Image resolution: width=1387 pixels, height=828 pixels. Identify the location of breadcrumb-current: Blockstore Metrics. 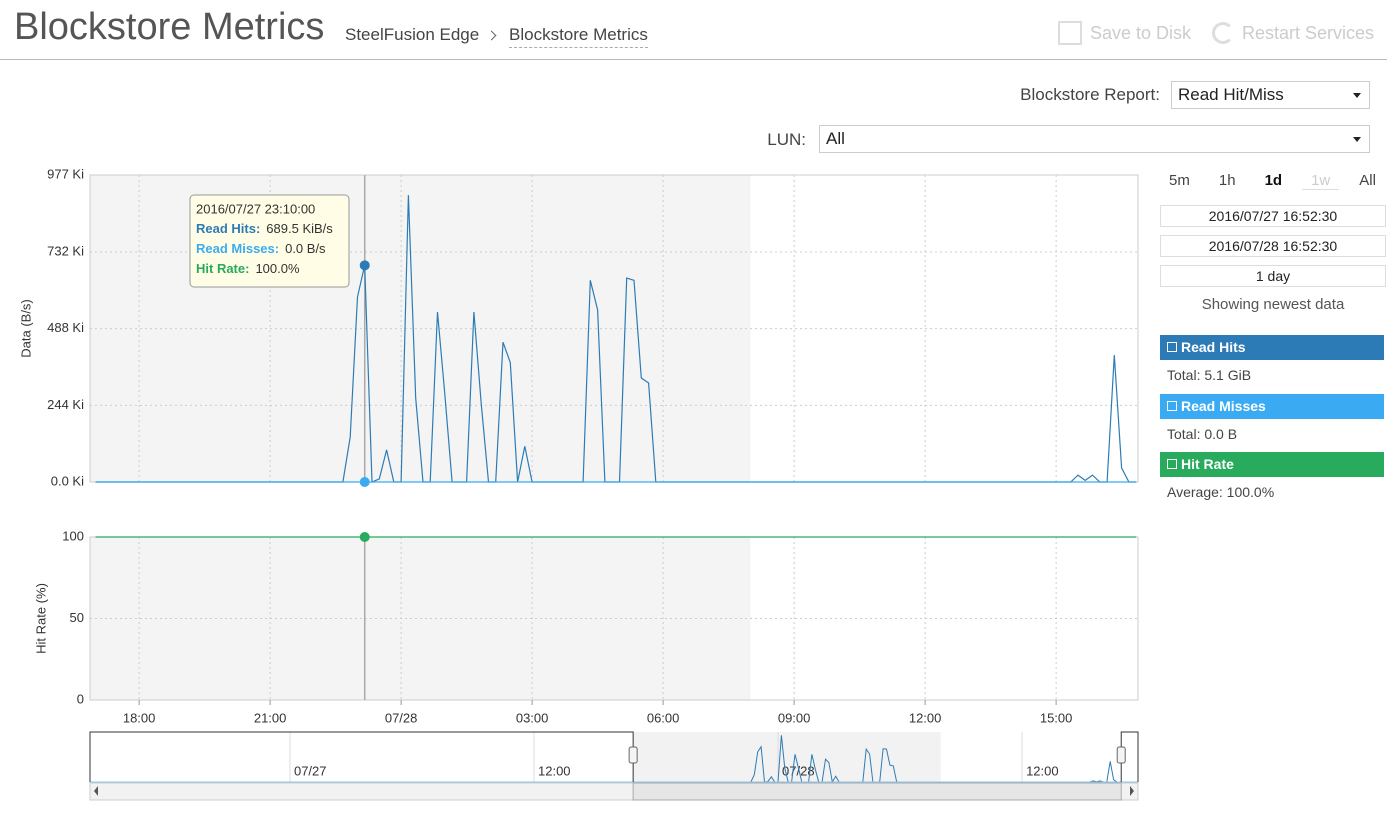
(578, 36).